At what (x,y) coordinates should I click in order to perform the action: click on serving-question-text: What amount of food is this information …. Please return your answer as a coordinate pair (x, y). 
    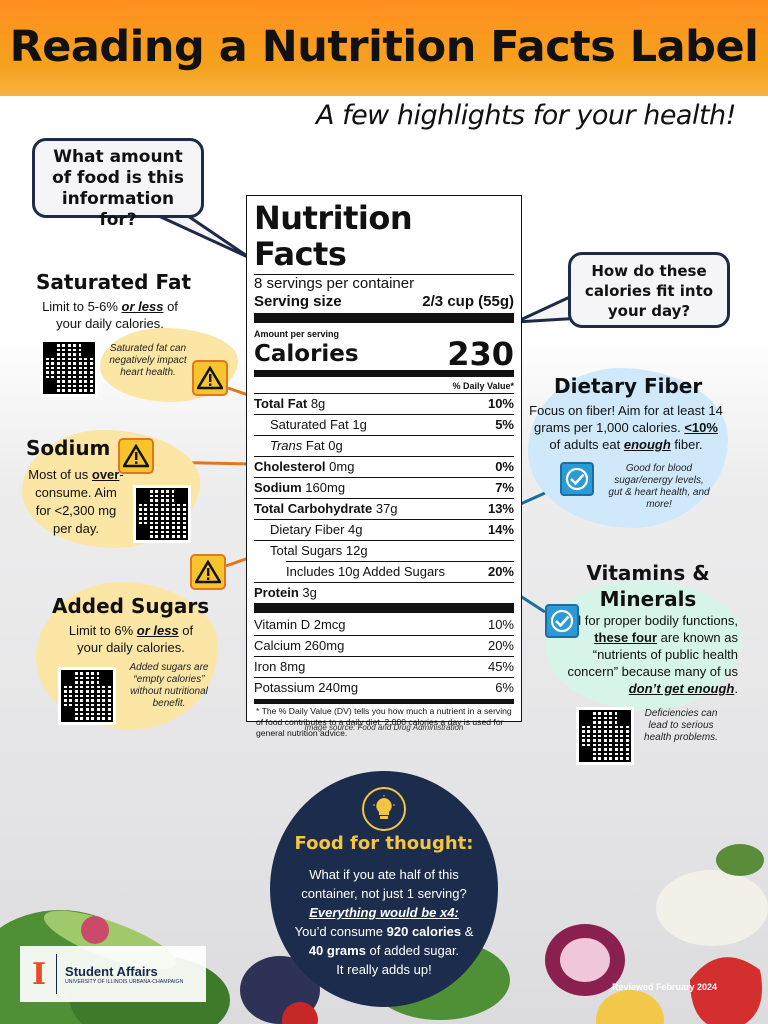
    Looking at the image, I should click on (118, 188).